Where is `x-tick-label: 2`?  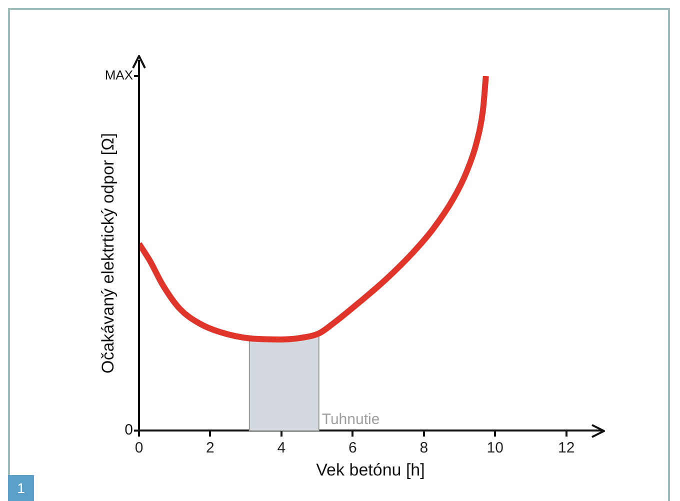
x-tick-label: 2 is located at coordinates (210, 448).